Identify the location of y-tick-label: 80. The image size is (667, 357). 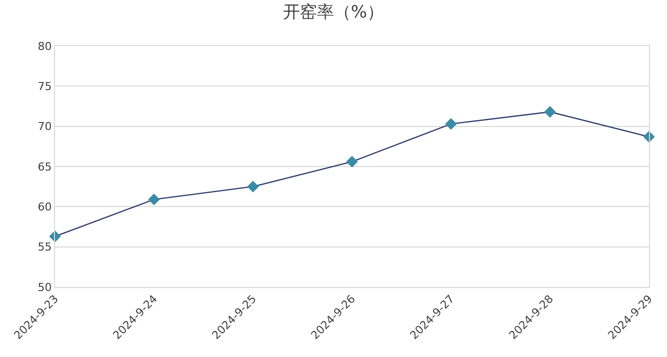
(45, 46).